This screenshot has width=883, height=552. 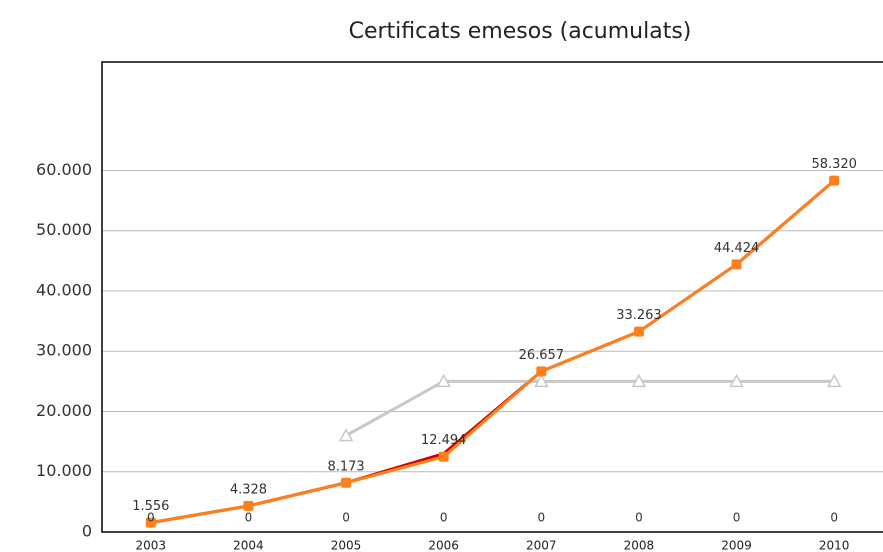 I want to click on x-tick-label: 2010, so click(x=834, y=545).